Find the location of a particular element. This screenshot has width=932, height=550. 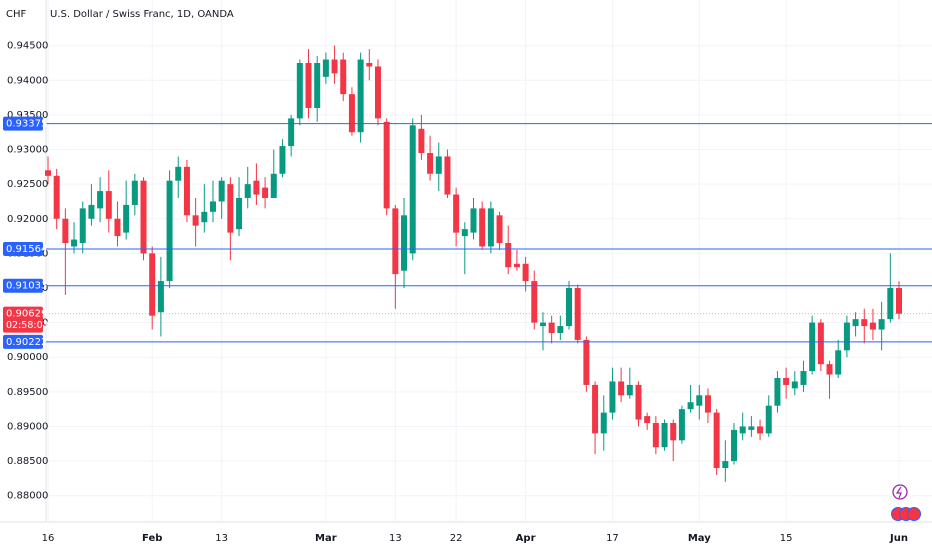

event-icon is located at coordinates (914, 514).